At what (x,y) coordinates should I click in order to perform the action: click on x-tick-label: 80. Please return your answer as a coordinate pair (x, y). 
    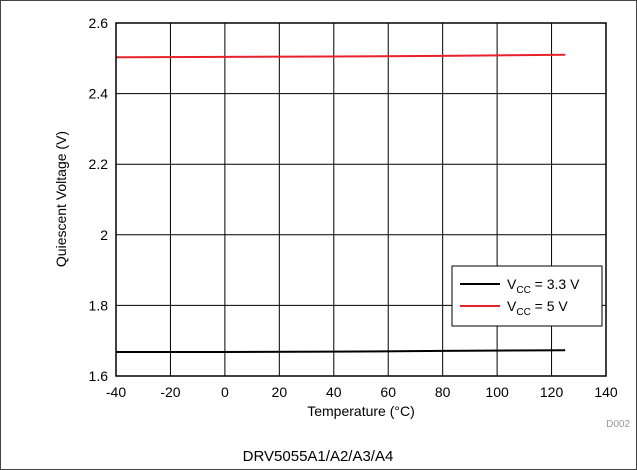
    Looking at the image, I should click on (443, 392).